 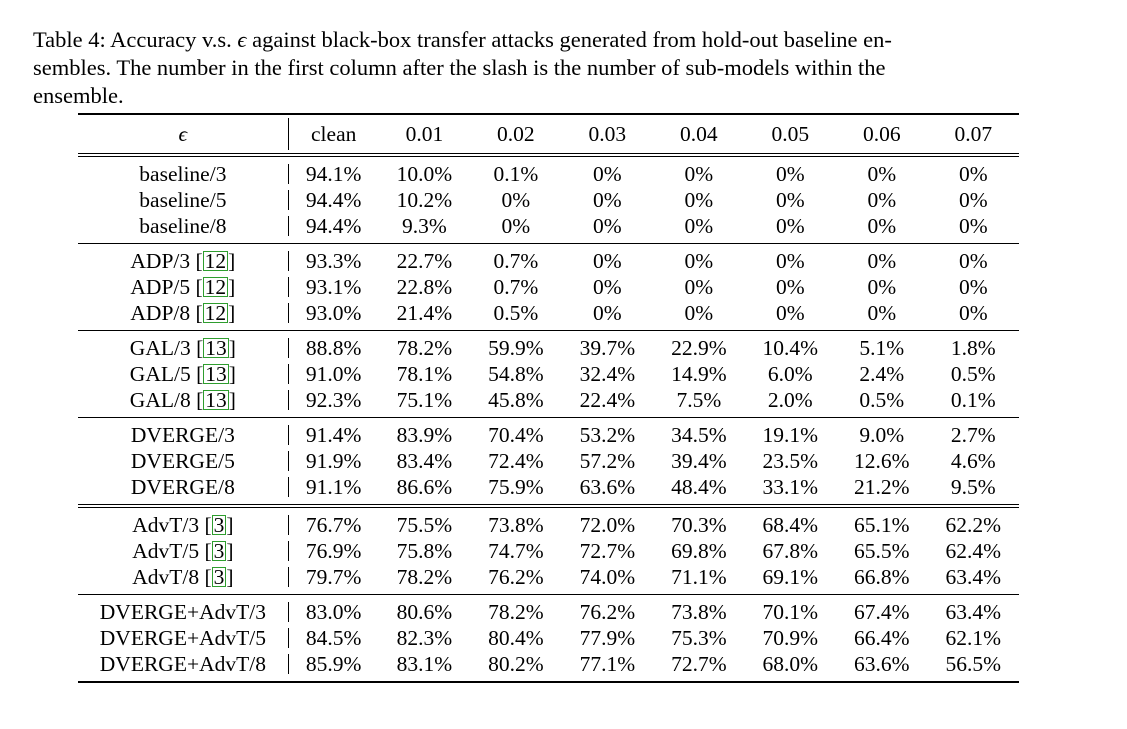 What do you see at coordinates (183, 348) in the screenshot?
I see `method-cell: GAL/3 [13]` at bounding box center [183, 348].